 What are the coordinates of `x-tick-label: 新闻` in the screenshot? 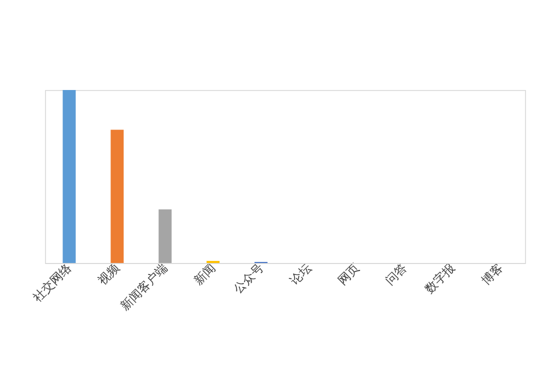 It's located at (204, 274).